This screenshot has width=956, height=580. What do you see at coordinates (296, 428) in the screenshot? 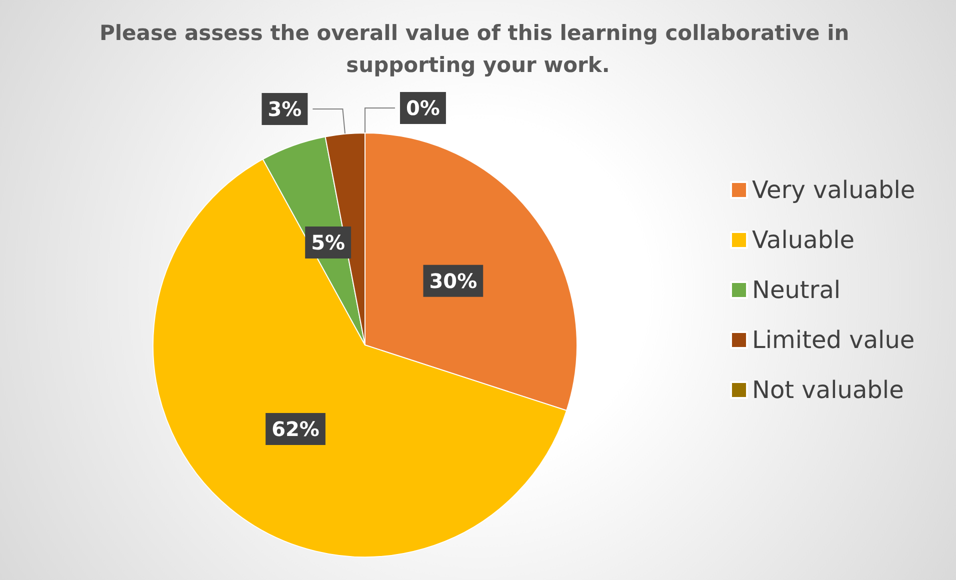
I see `data-label: 62%` at bounding box center [296, 428].